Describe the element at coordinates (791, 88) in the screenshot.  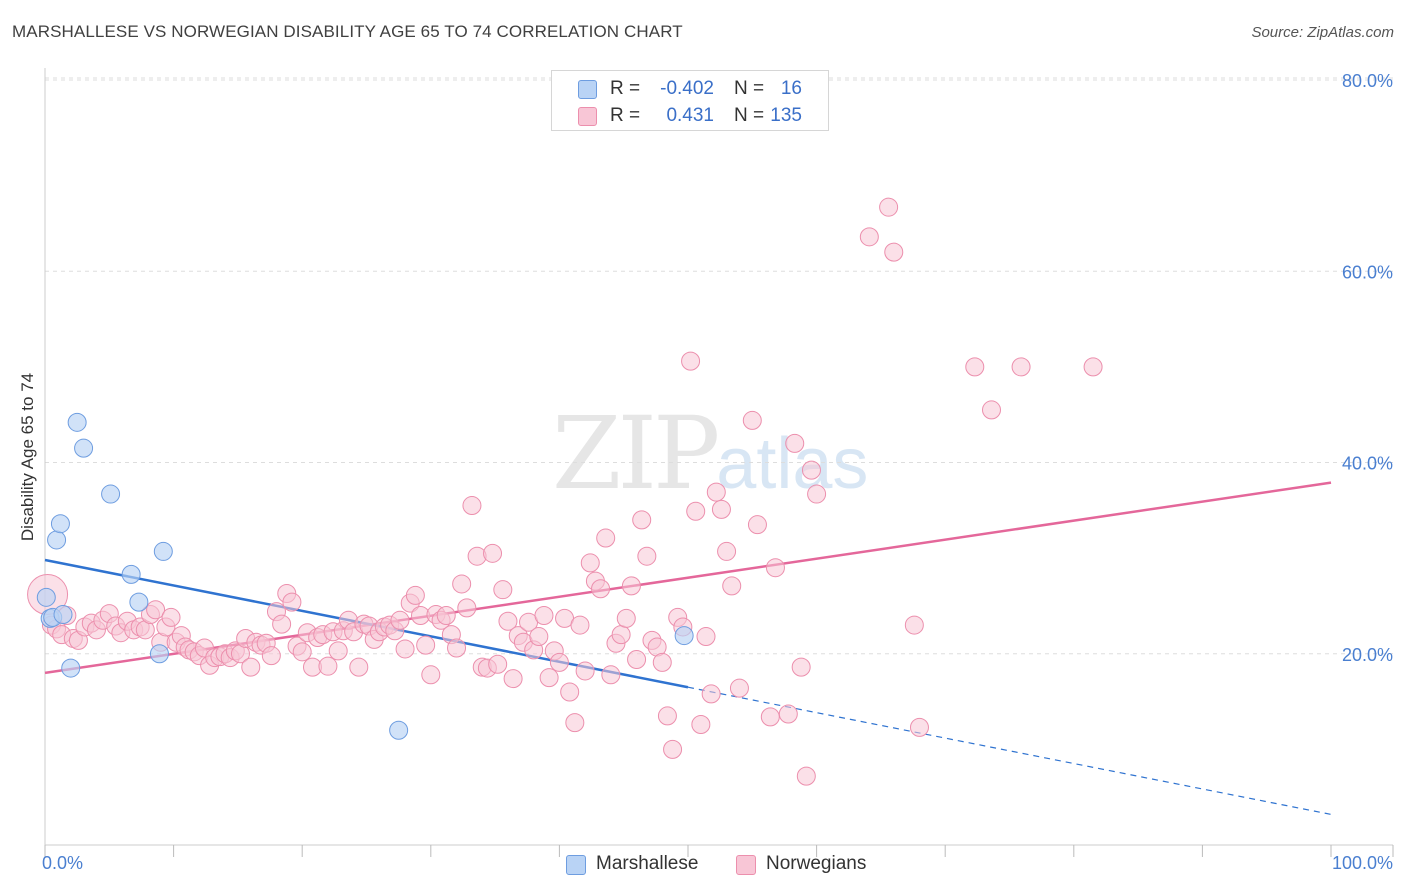
I see `legend-n-value: 16` at that location.